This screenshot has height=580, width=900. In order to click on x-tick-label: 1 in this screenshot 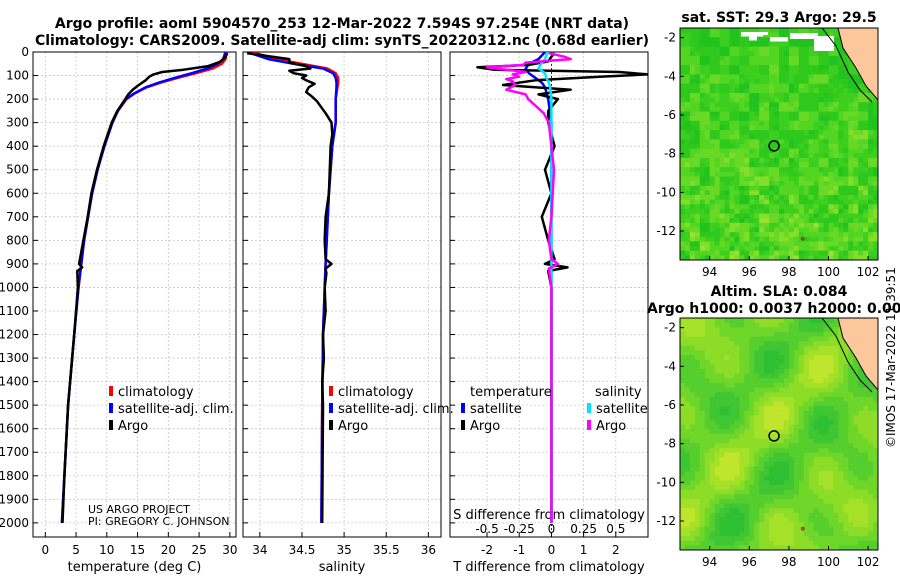, I will do `click(584, 550)`.